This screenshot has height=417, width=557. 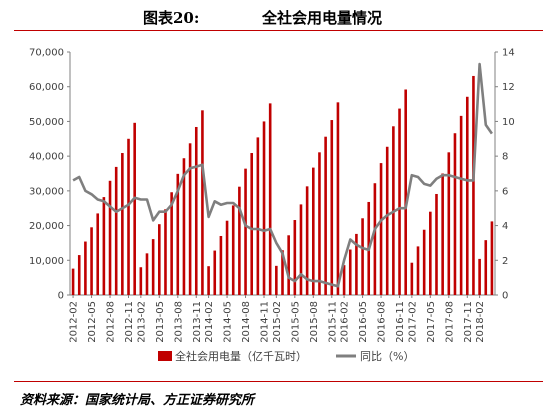 I want to click on y-right-tick-label: 8, so click(x=505, y=157).